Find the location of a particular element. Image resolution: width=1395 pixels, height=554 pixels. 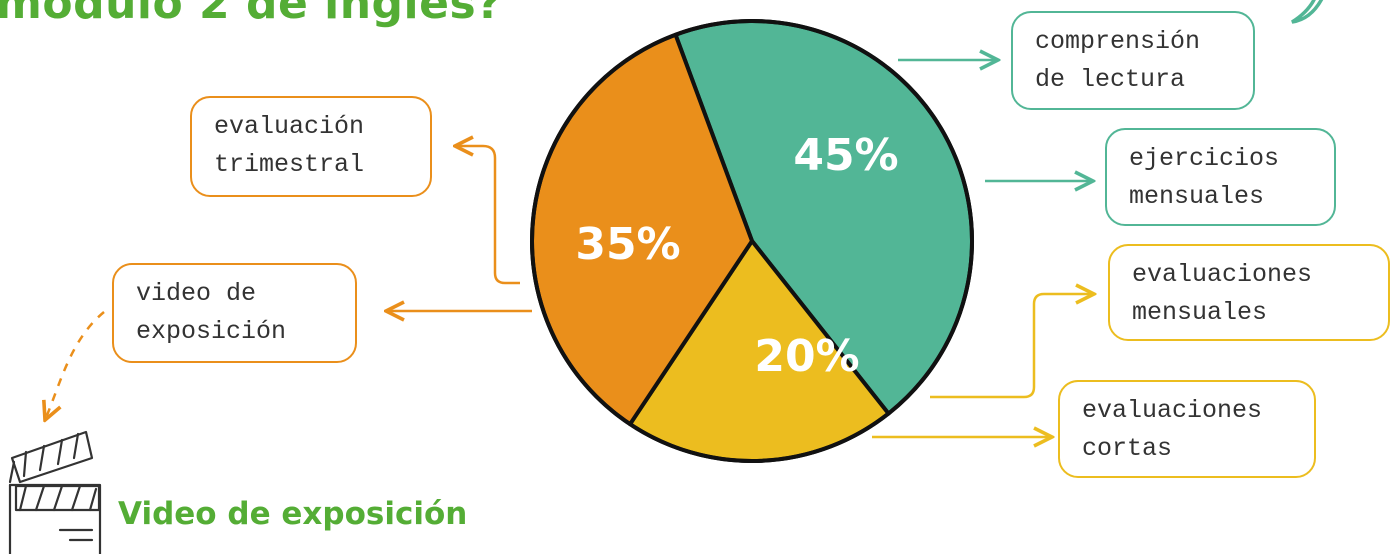

label-eval-cortas: evaluaciones cortas is located at coordinates (1187, 429).